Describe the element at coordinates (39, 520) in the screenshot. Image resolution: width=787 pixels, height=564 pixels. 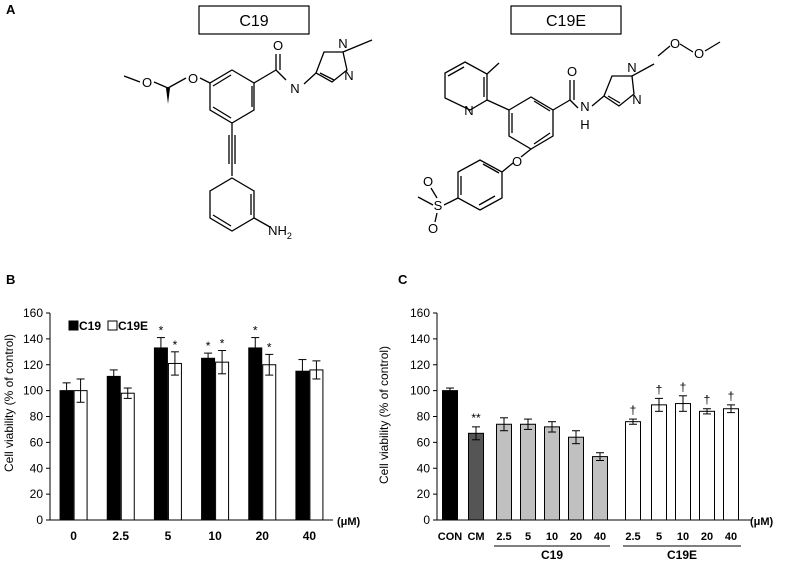
I see `chart-b-ytick-label: 0` at that location.